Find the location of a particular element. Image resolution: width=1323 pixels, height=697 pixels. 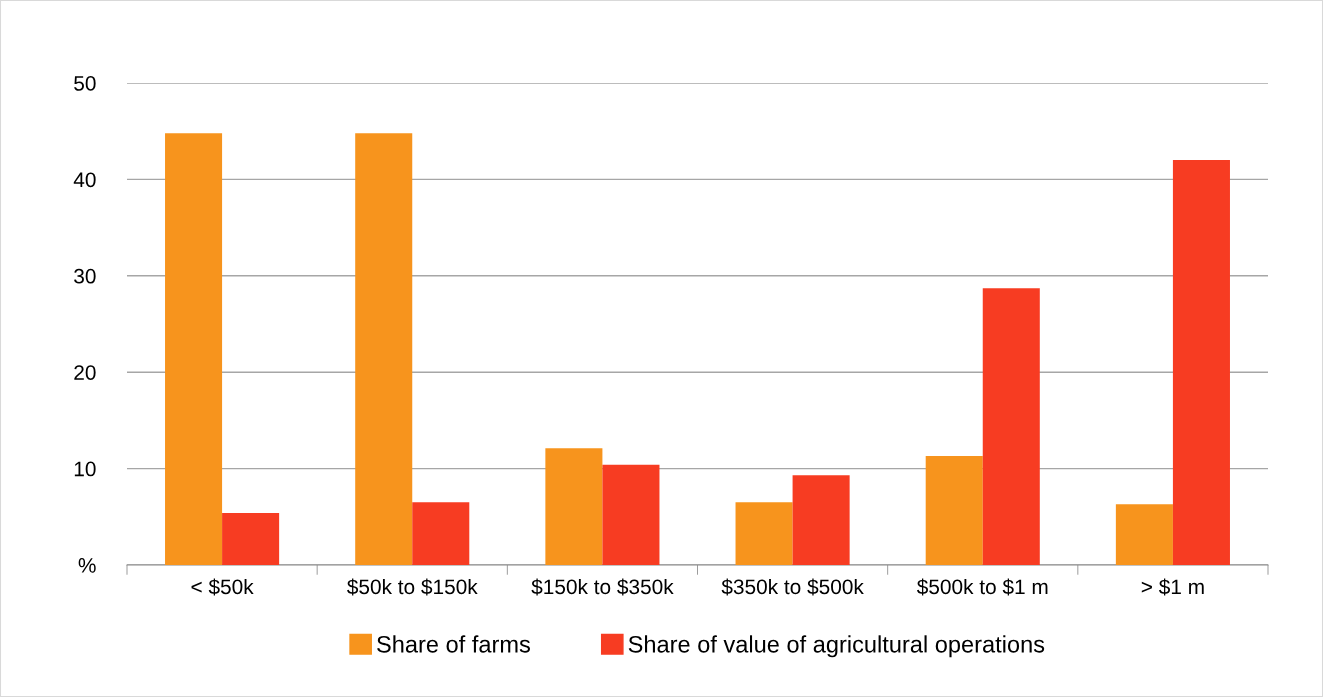

y-tick-label: 50 is located at coordinates (85, 83).